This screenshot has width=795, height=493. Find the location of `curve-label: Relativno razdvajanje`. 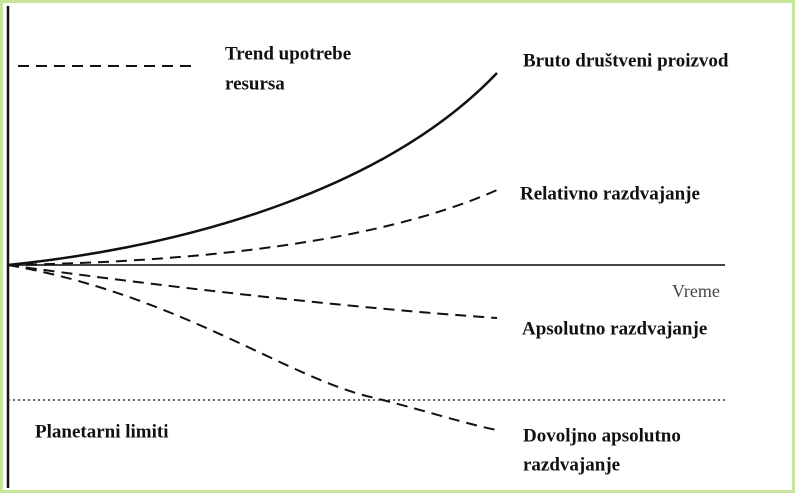

curve-label: Relativno razdvajanje is located at coordinates (610, 193).